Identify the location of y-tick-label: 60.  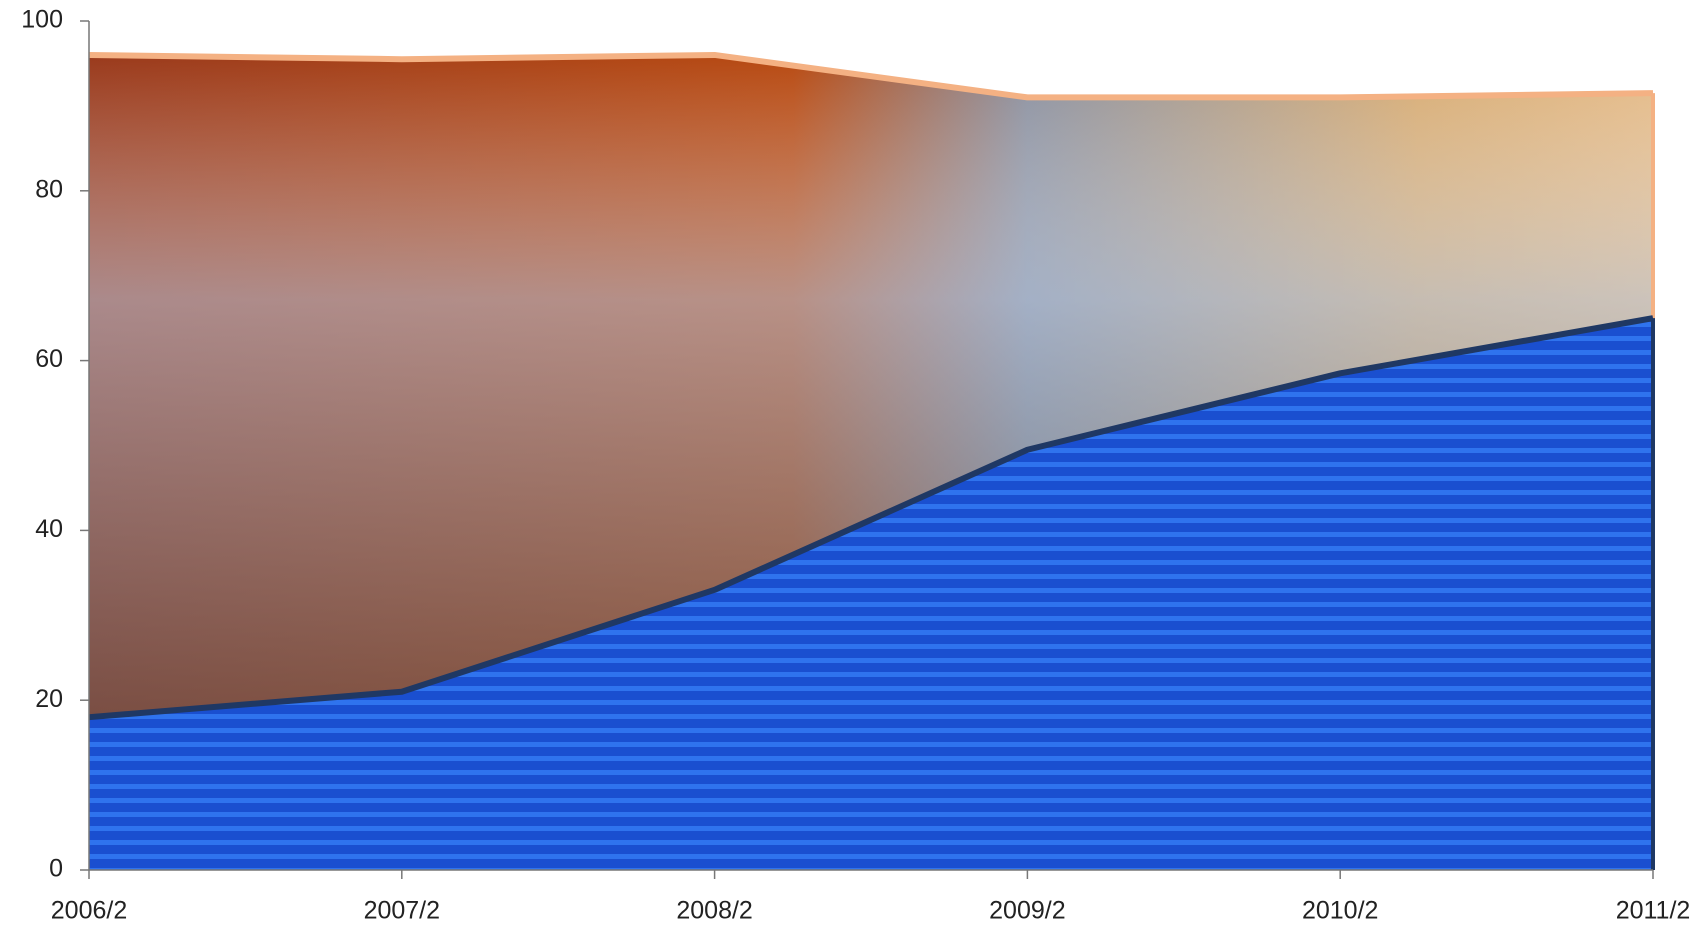
(49, 359).